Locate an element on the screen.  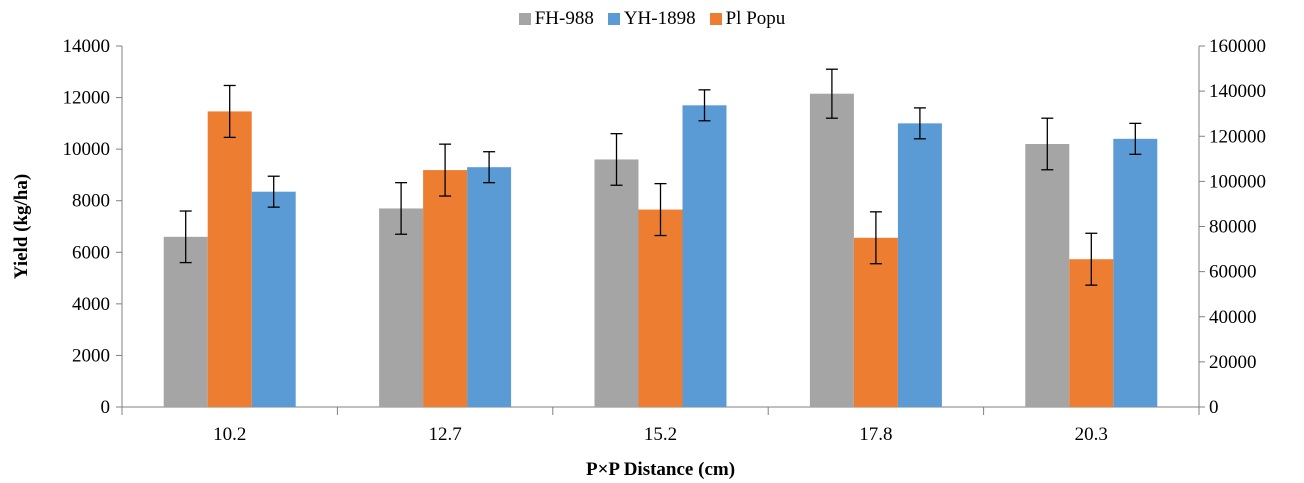
y-tick-label-left: 6000 is located at coordinates (91, 252).